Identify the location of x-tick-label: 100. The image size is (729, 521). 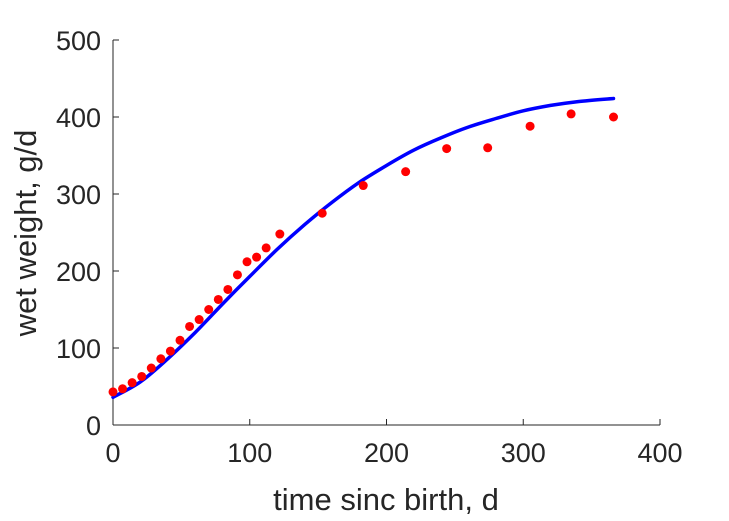
(249, 453).